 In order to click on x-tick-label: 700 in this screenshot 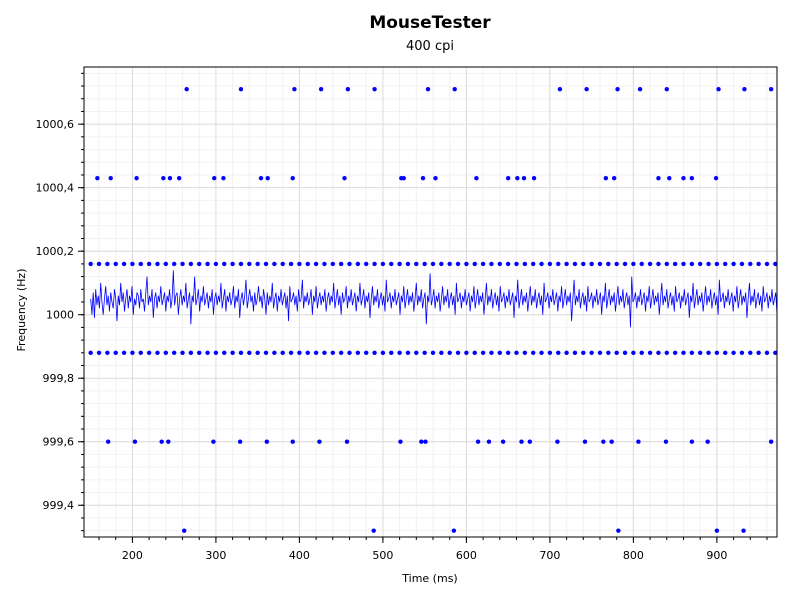, I will do `click(549, 555)`.